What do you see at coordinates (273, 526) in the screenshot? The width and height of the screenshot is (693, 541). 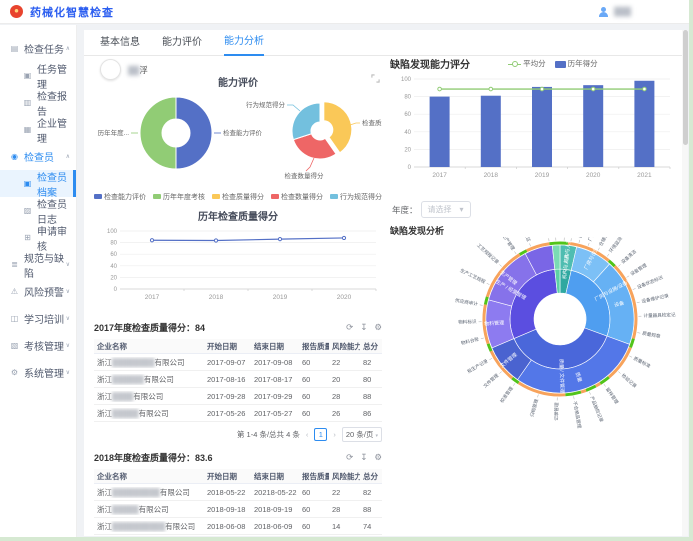 I see `table-cell: 2018-06-09` at bounding box center [273, 526].